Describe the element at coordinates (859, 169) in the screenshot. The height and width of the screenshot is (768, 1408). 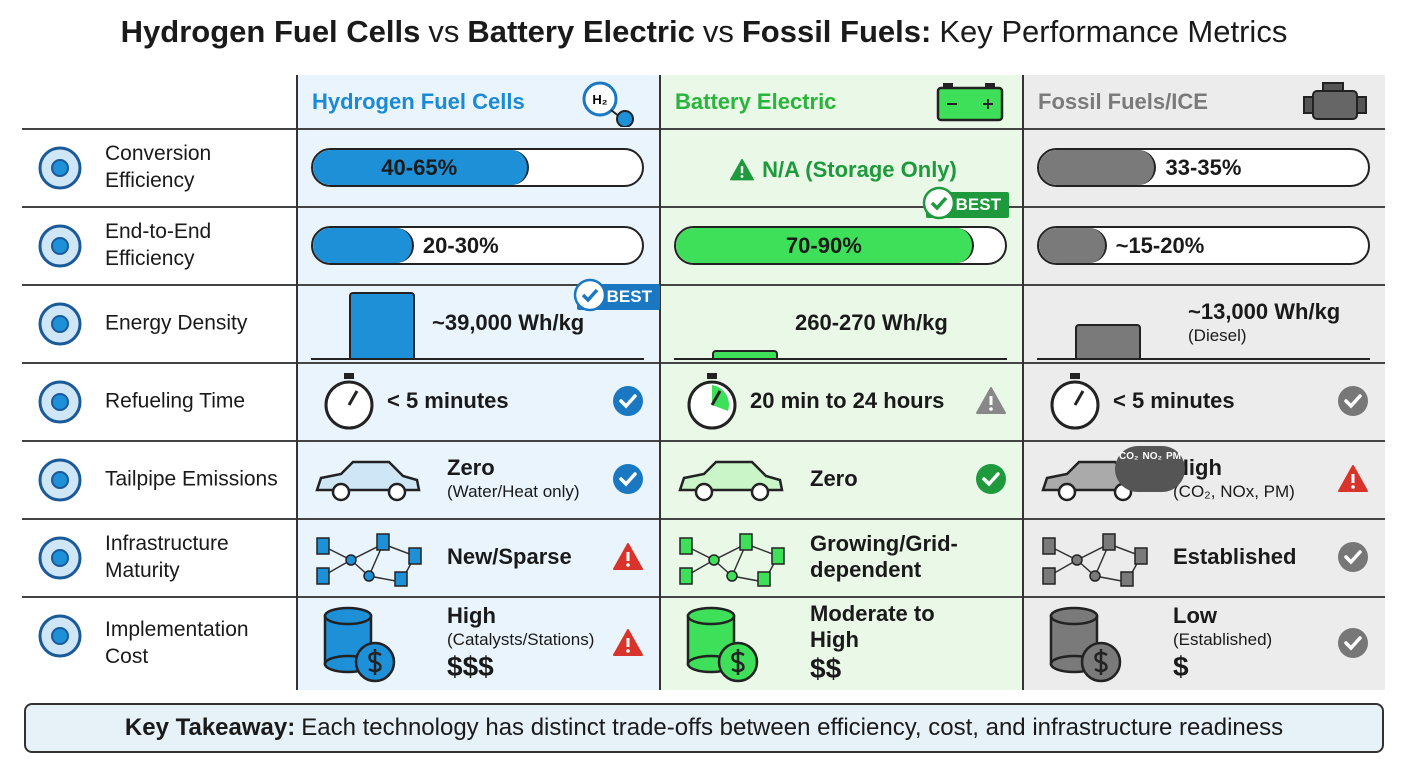
I see `note-text: N/A (Storage Only)` at that location.